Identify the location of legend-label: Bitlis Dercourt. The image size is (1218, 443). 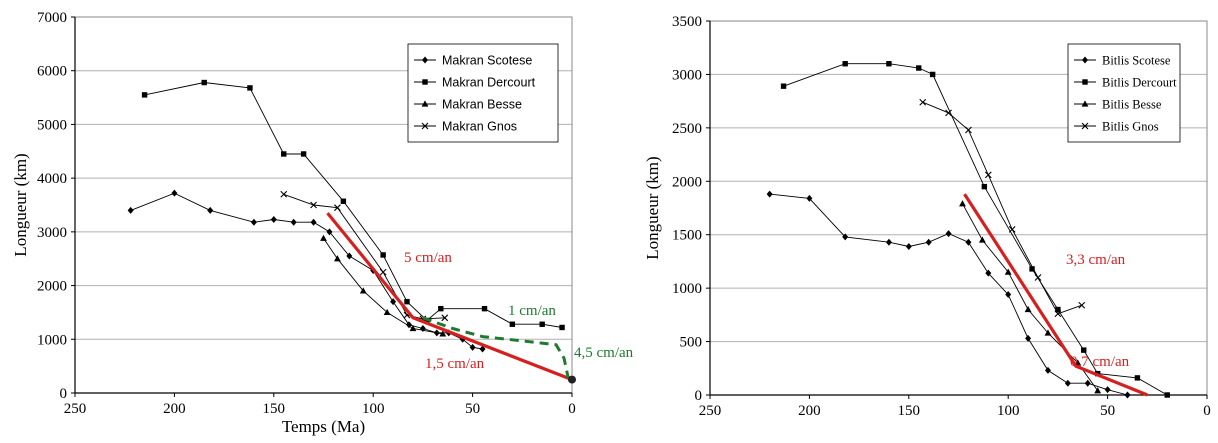
(1139, 83).